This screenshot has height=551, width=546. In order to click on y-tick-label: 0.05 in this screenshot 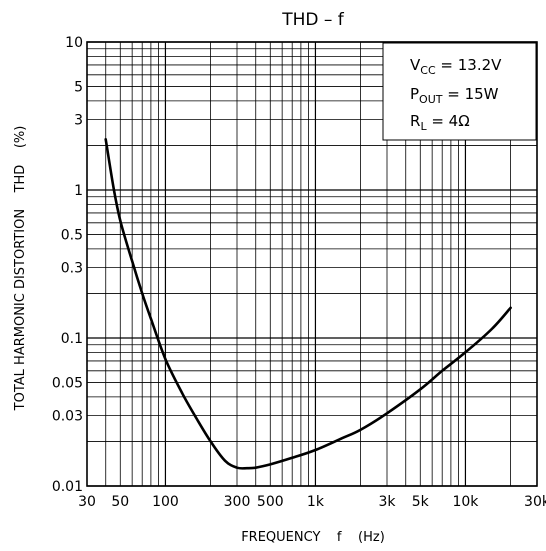, I will do `click(67, 384)`.